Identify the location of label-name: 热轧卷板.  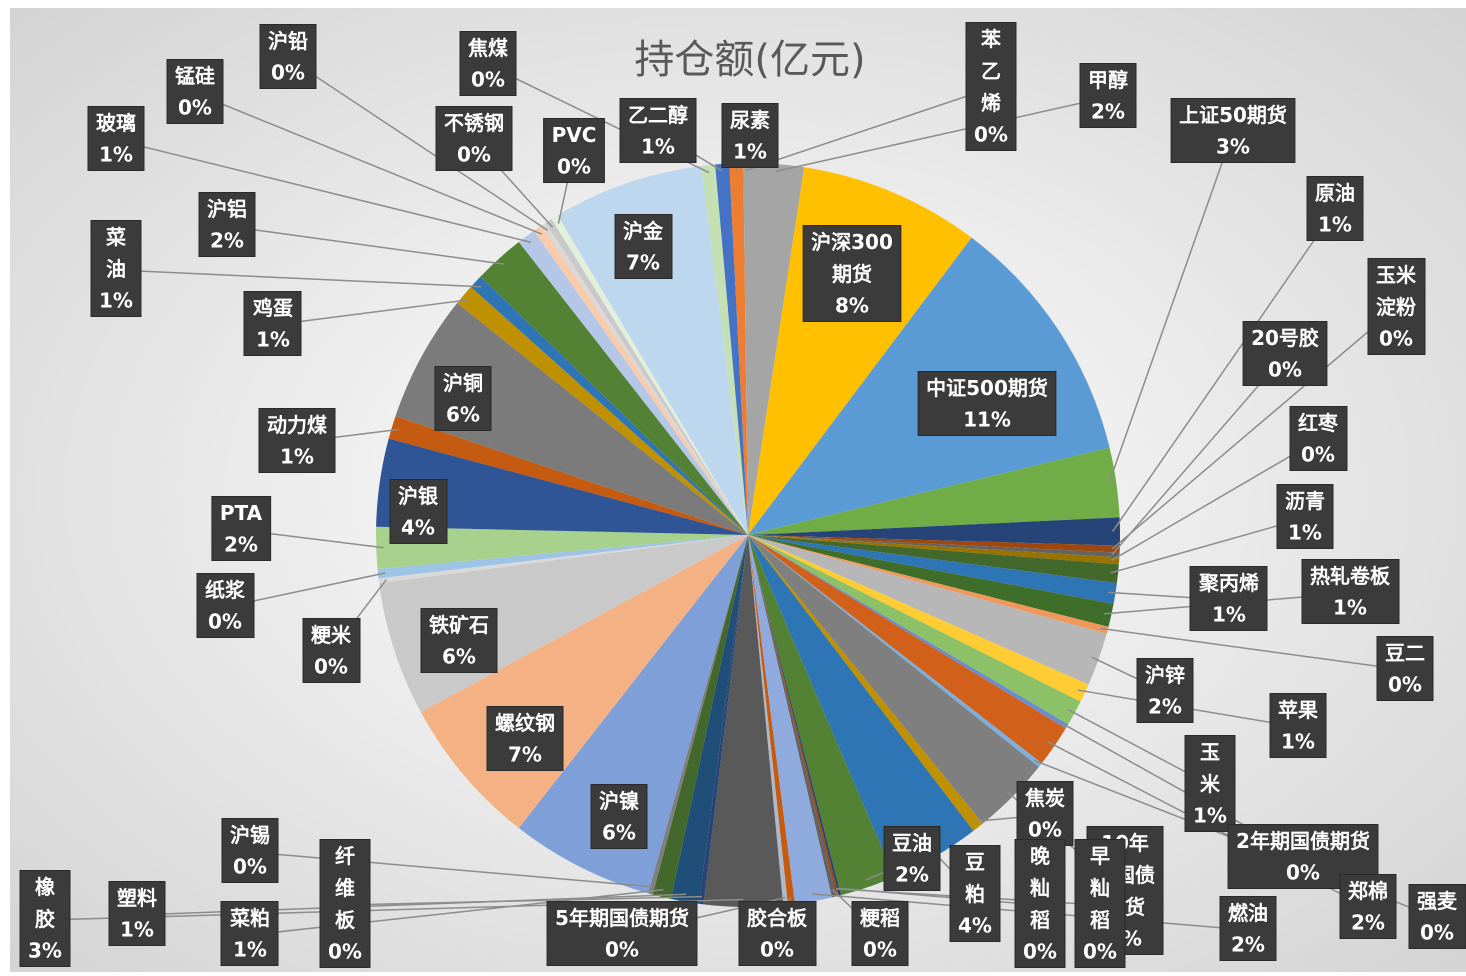
(1350, 576).